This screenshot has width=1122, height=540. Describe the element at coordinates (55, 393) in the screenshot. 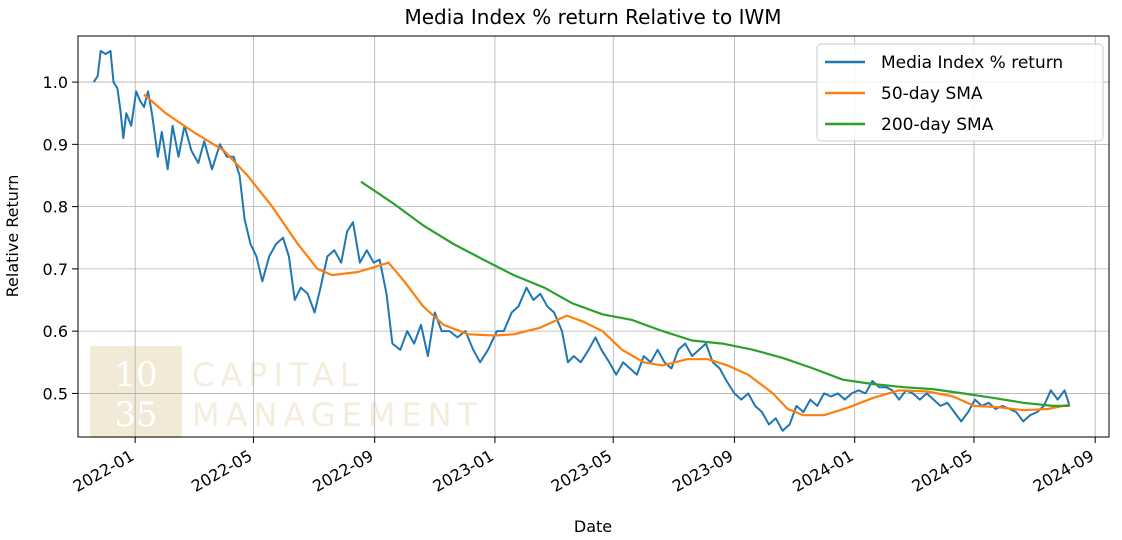

I see `y-tick-label: 0.5` at that location.